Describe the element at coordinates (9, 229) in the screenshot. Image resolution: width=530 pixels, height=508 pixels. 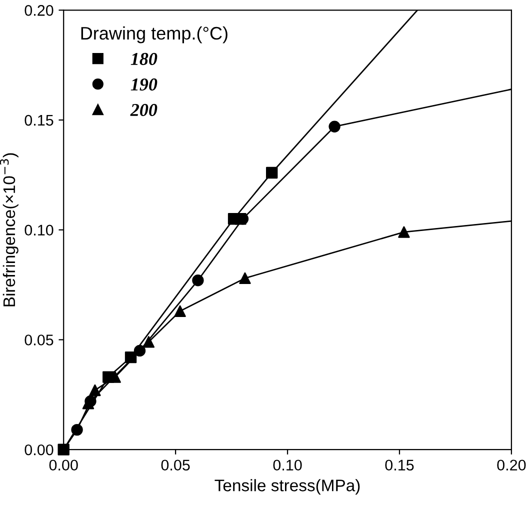
I see `y-axis-title: Birefringence(×10$^{−3}$)` at that location.